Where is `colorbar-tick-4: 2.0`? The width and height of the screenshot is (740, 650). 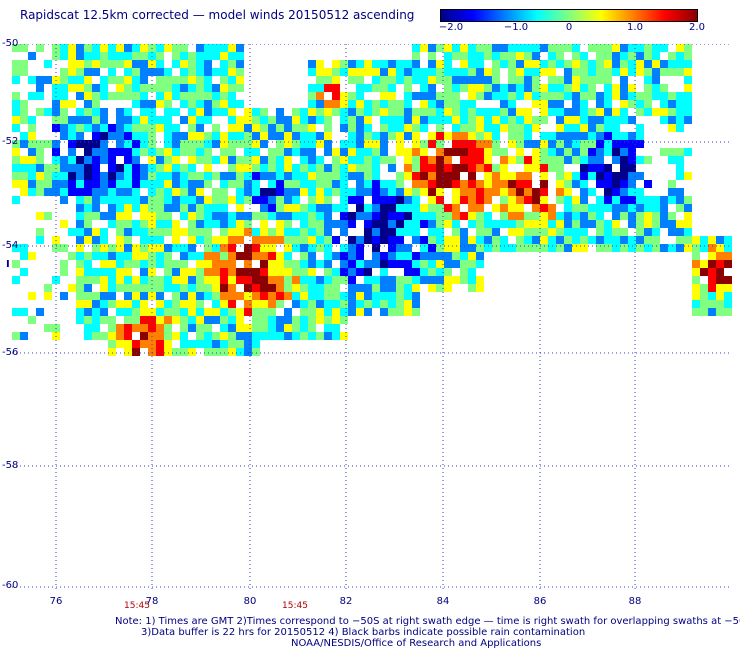
colorbar-tick-4: 2.0 is located at coordinates (697, 27).